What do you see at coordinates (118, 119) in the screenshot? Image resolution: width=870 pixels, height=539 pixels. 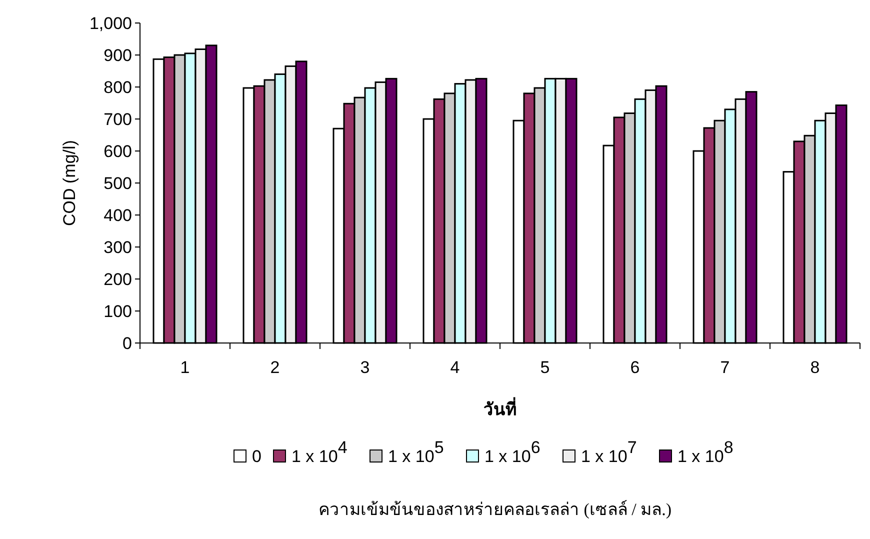 I see `y-tick-label: 700` at bounding box center [118, 119].